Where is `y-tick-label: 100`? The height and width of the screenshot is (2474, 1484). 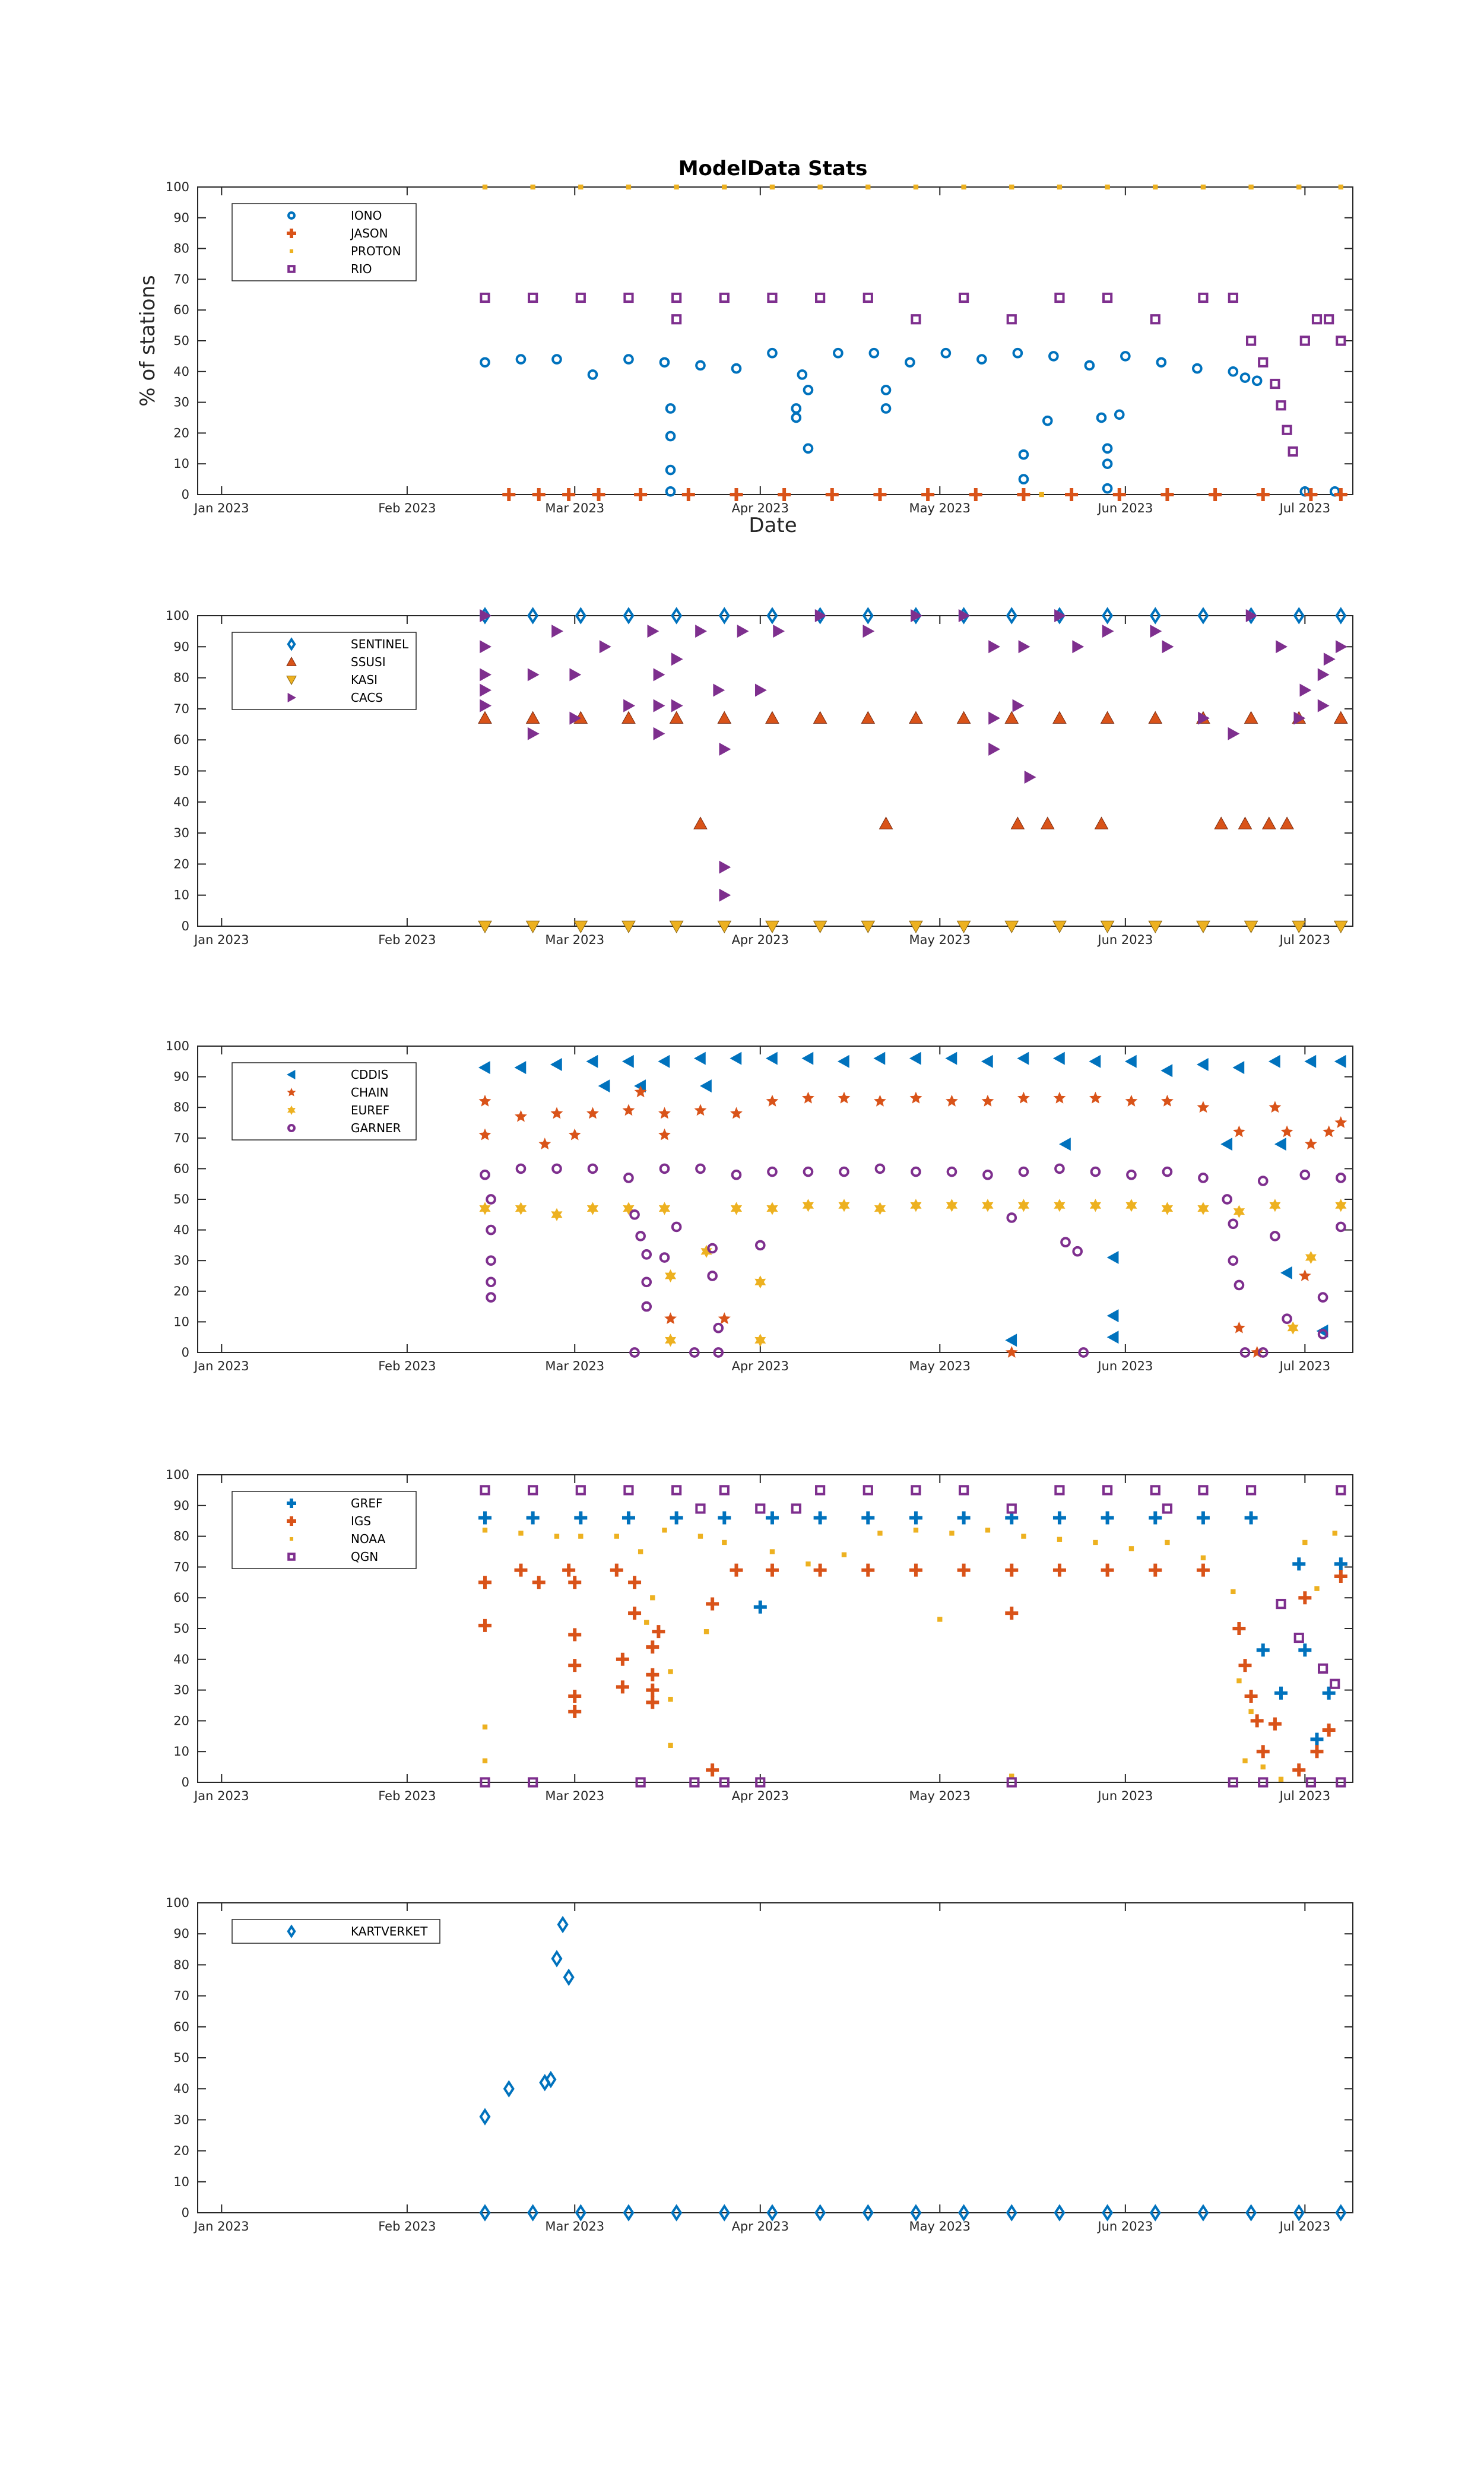
y-tick-label: 100 is located at coordinates (177, 187).